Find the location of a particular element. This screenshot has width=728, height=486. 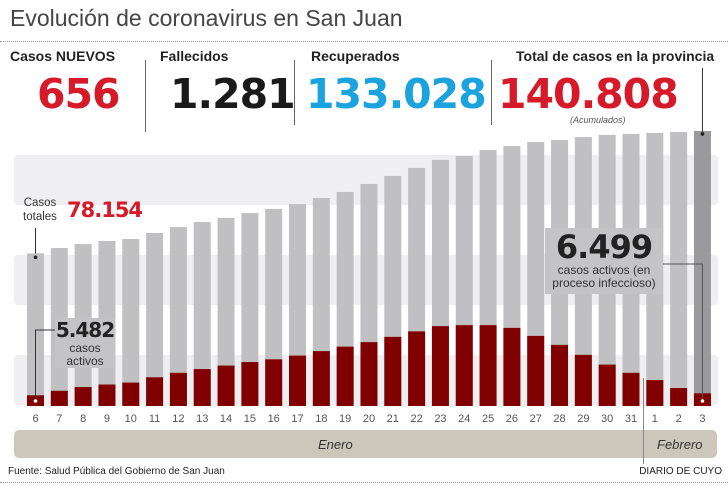

day-tick-label: 8 is located at coordinates (83, 419).